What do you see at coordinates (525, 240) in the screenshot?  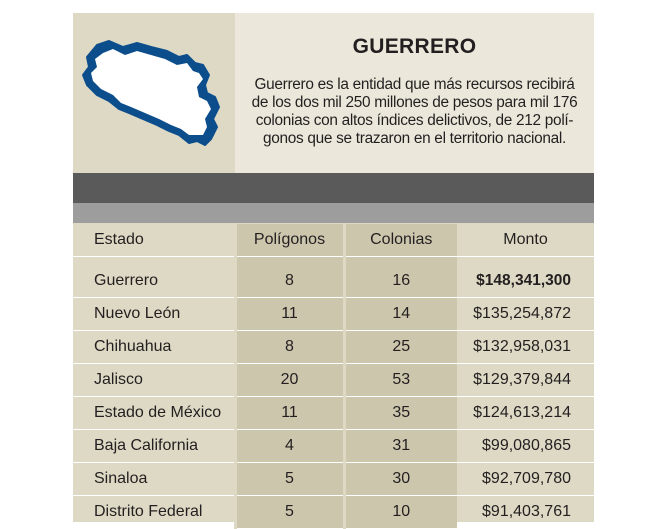 I see `column-header-monto: Monto` at bounding box center [525, 240].